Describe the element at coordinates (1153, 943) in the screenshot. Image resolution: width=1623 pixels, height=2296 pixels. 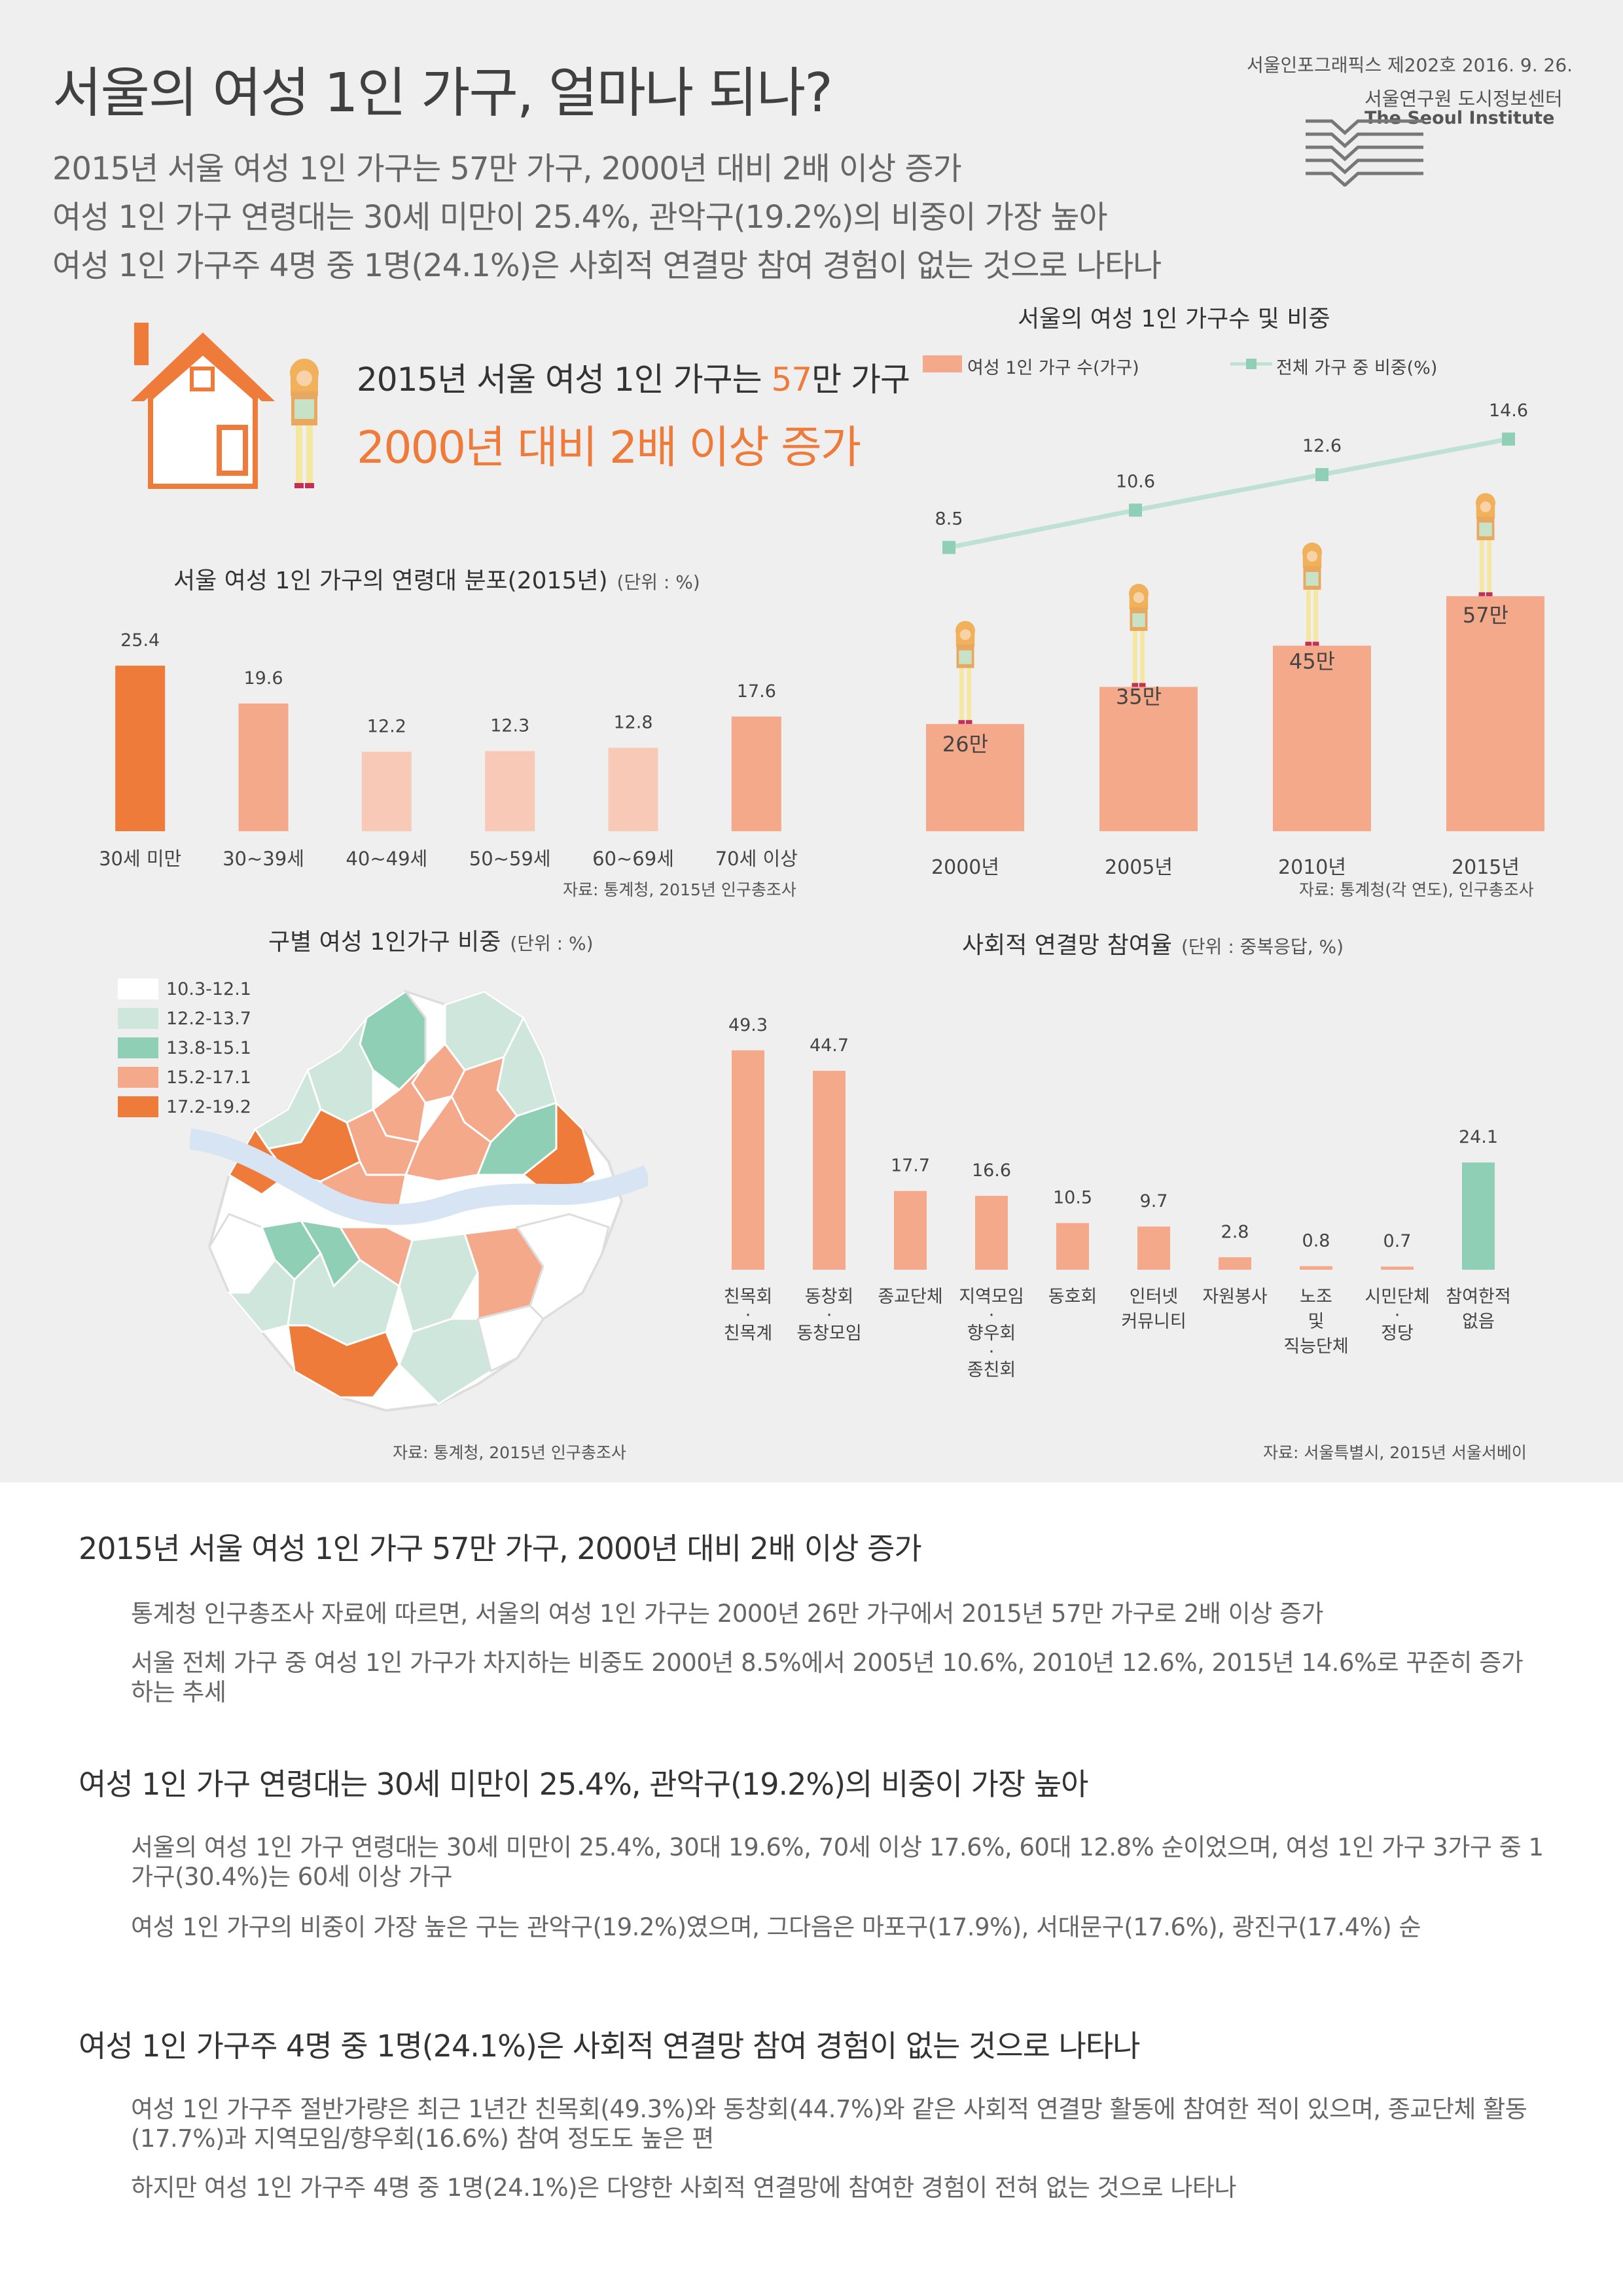
I see `social-chart-title: 사회적 연결망 참여율 (단위 : 중복응답, %)` at that location.